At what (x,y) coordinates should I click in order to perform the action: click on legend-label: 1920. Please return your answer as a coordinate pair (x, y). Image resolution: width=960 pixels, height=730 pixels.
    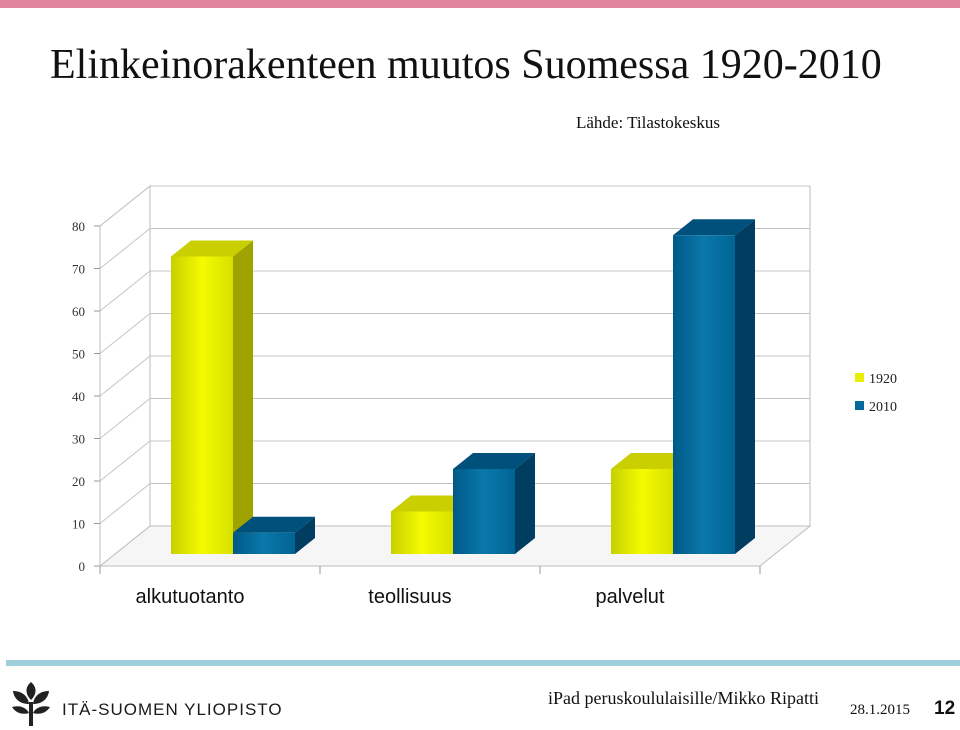
    Looking at the image, I should click on (883, 379).